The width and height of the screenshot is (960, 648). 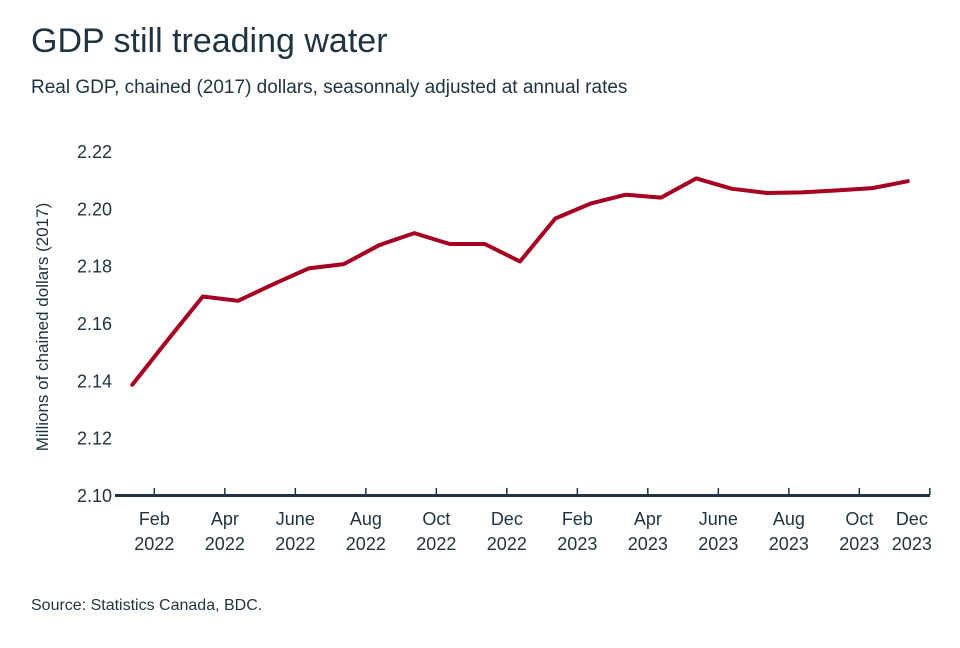 What do you see at coordinates (94, 381) in the screenshot?
I see `y-tick-label: 2.14` at bounding box center [94, 381].